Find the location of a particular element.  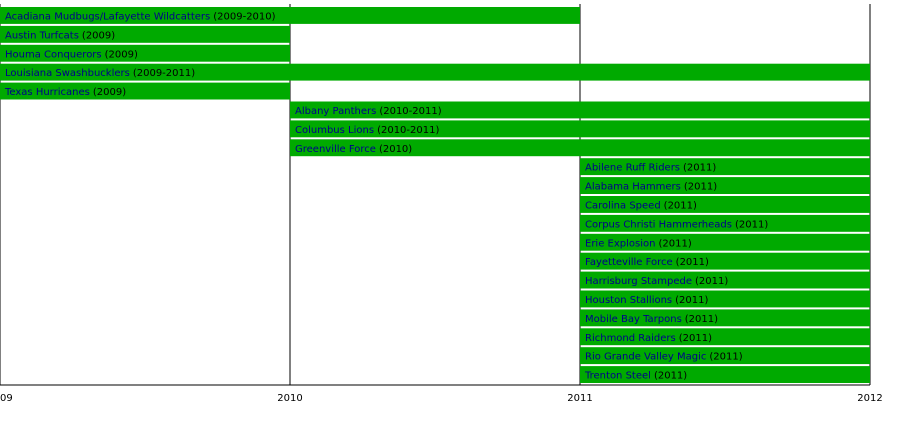

bar-label: Richmond Raiders (2011) is located at coordinates (648, 338).